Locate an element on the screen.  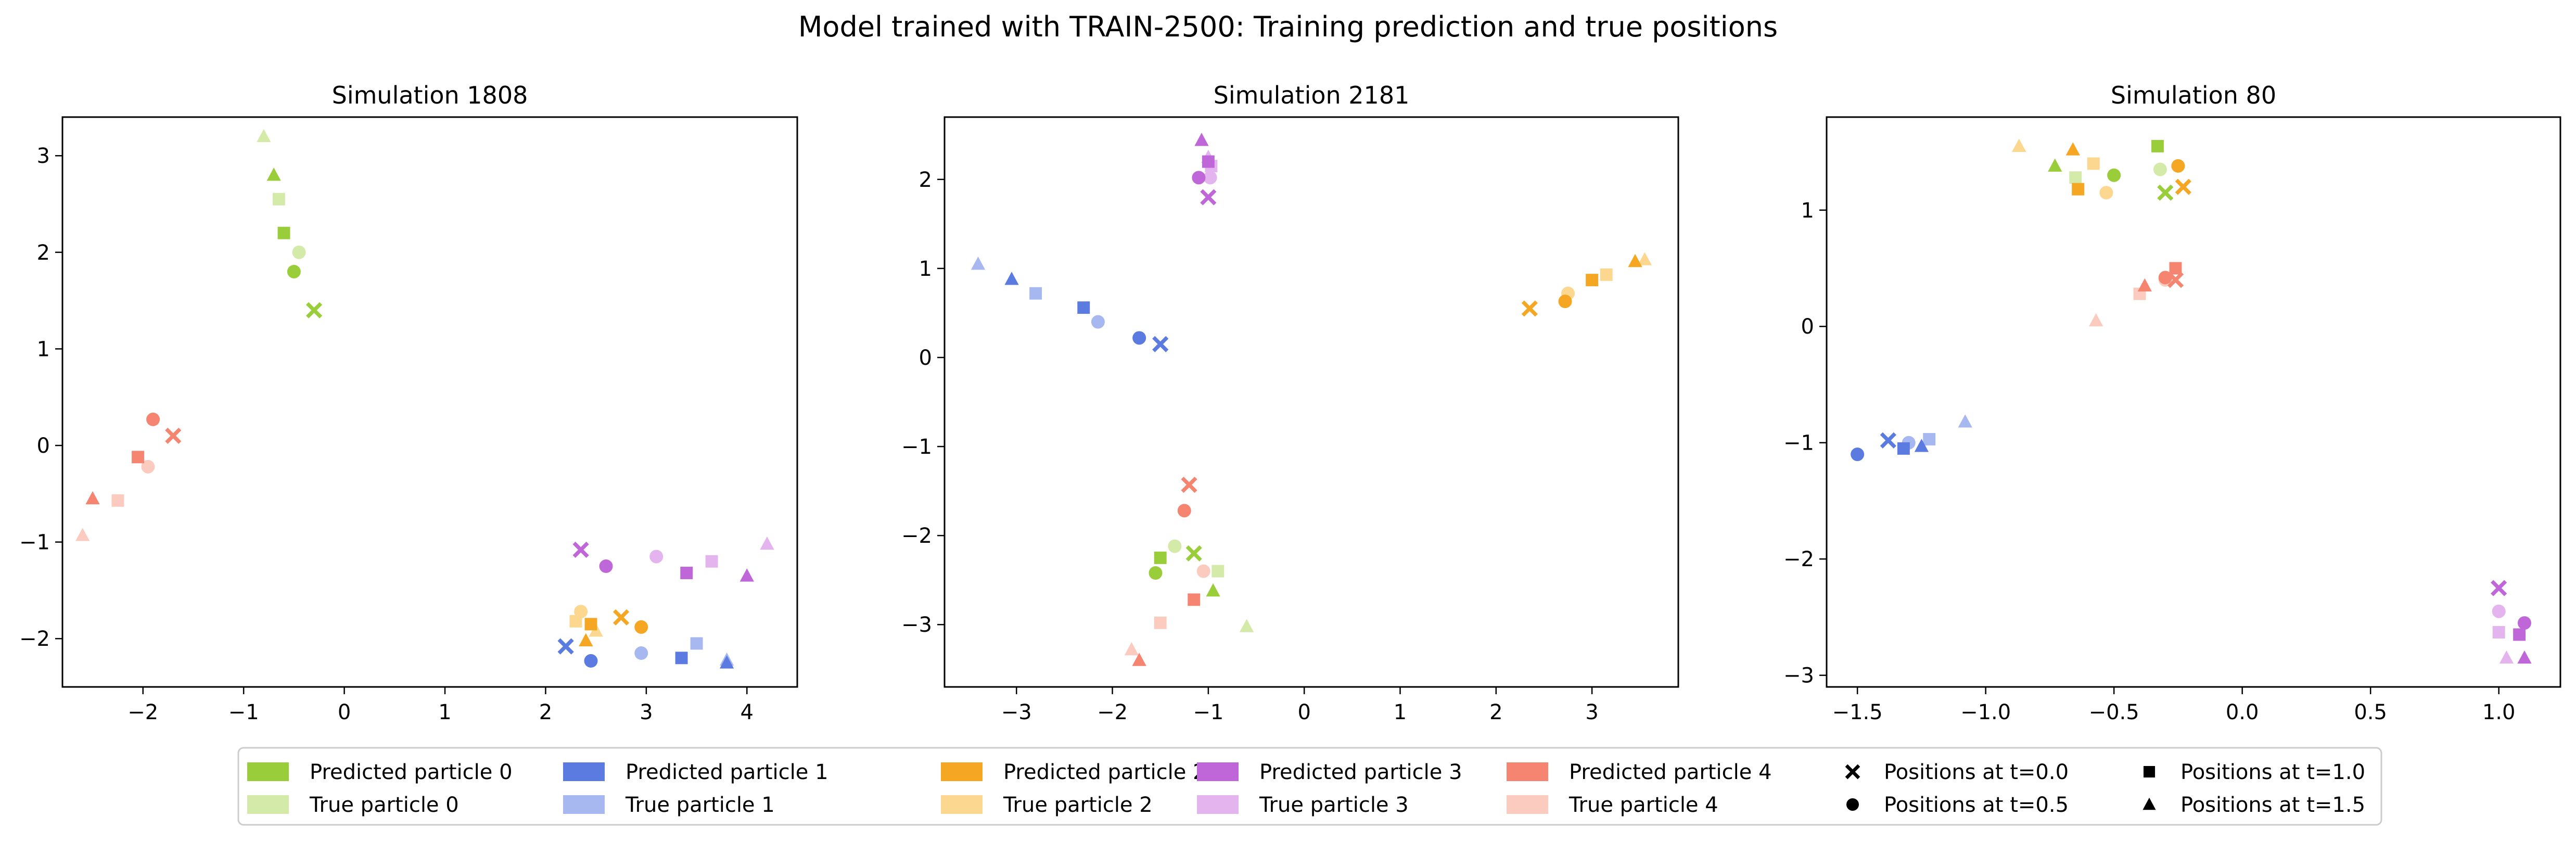
legend-label-predicted-3: Predicted particle 3 is located at coordinates (1360, 772).